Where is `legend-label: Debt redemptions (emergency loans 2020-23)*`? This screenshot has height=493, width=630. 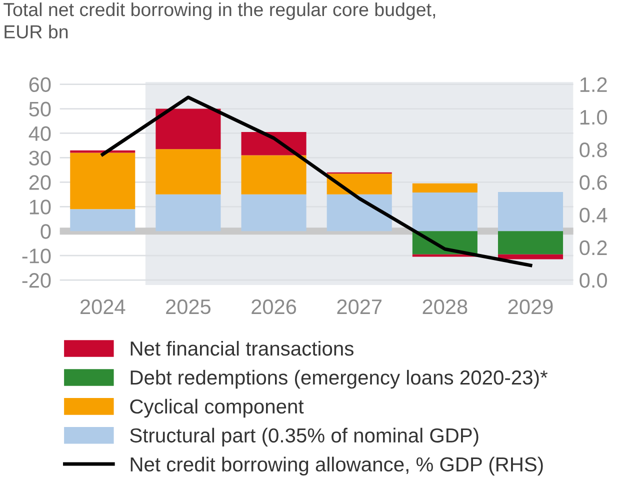
legend-label: Debt redemptions (emergency loans 2020-23)* is located at coordinates (339, 379).